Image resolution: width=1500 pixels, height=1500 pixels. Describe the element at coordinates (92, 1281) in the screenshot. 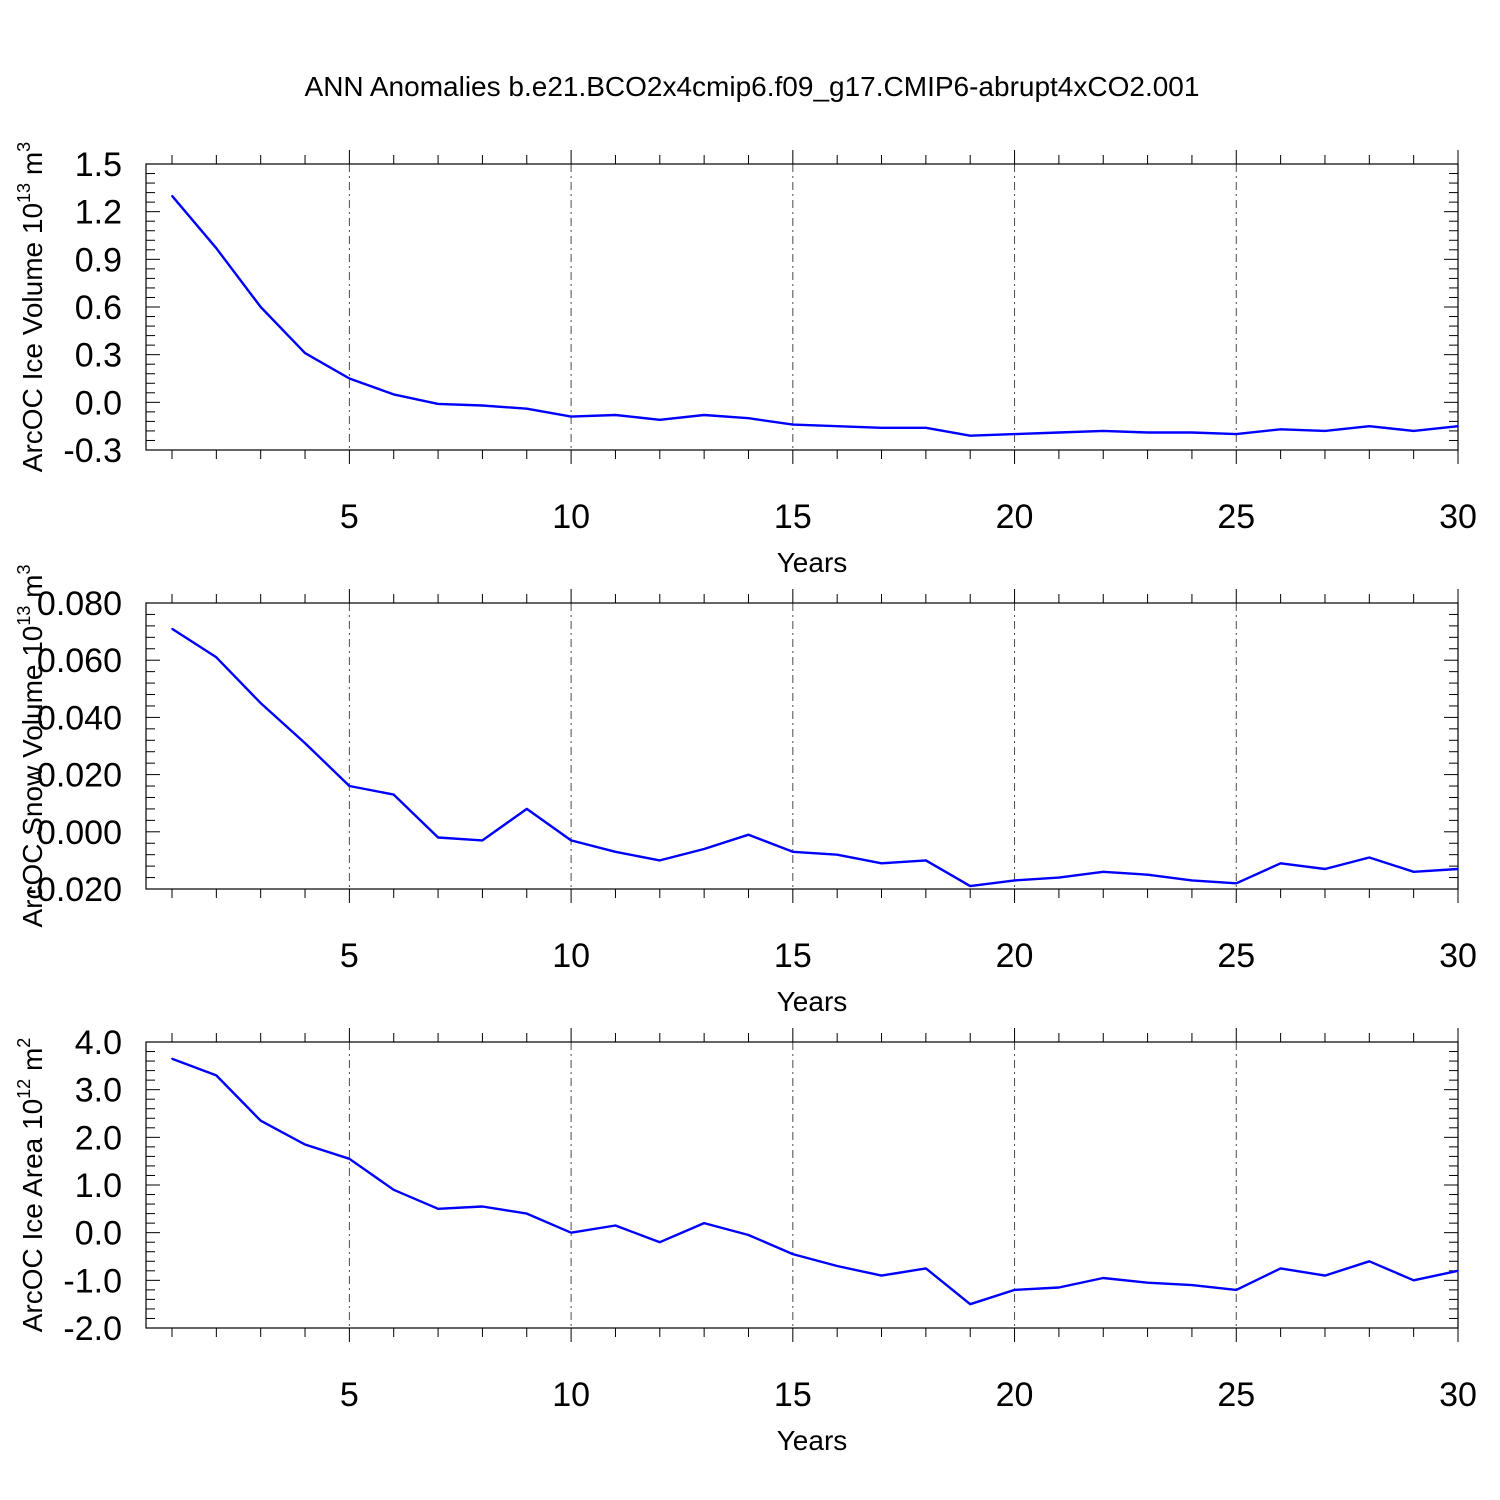

I see `y-tick-label: -1.0` at that location.